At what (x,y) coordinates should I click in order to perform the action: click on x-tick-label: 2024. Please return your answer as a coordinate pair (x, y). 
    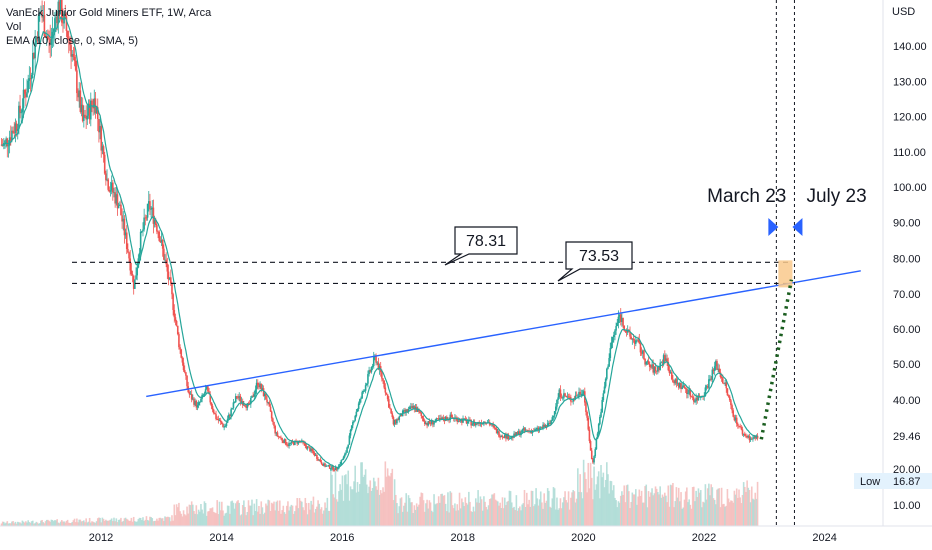
    Looking at the image, I should click on (824, 538).